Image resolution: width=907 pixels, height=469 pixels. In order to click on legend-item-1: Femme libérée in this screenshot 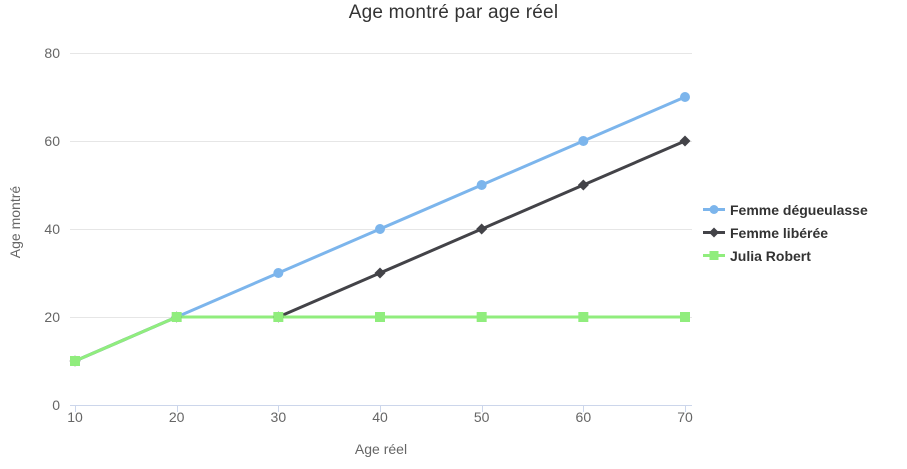, I will do `click(785, 232)`.